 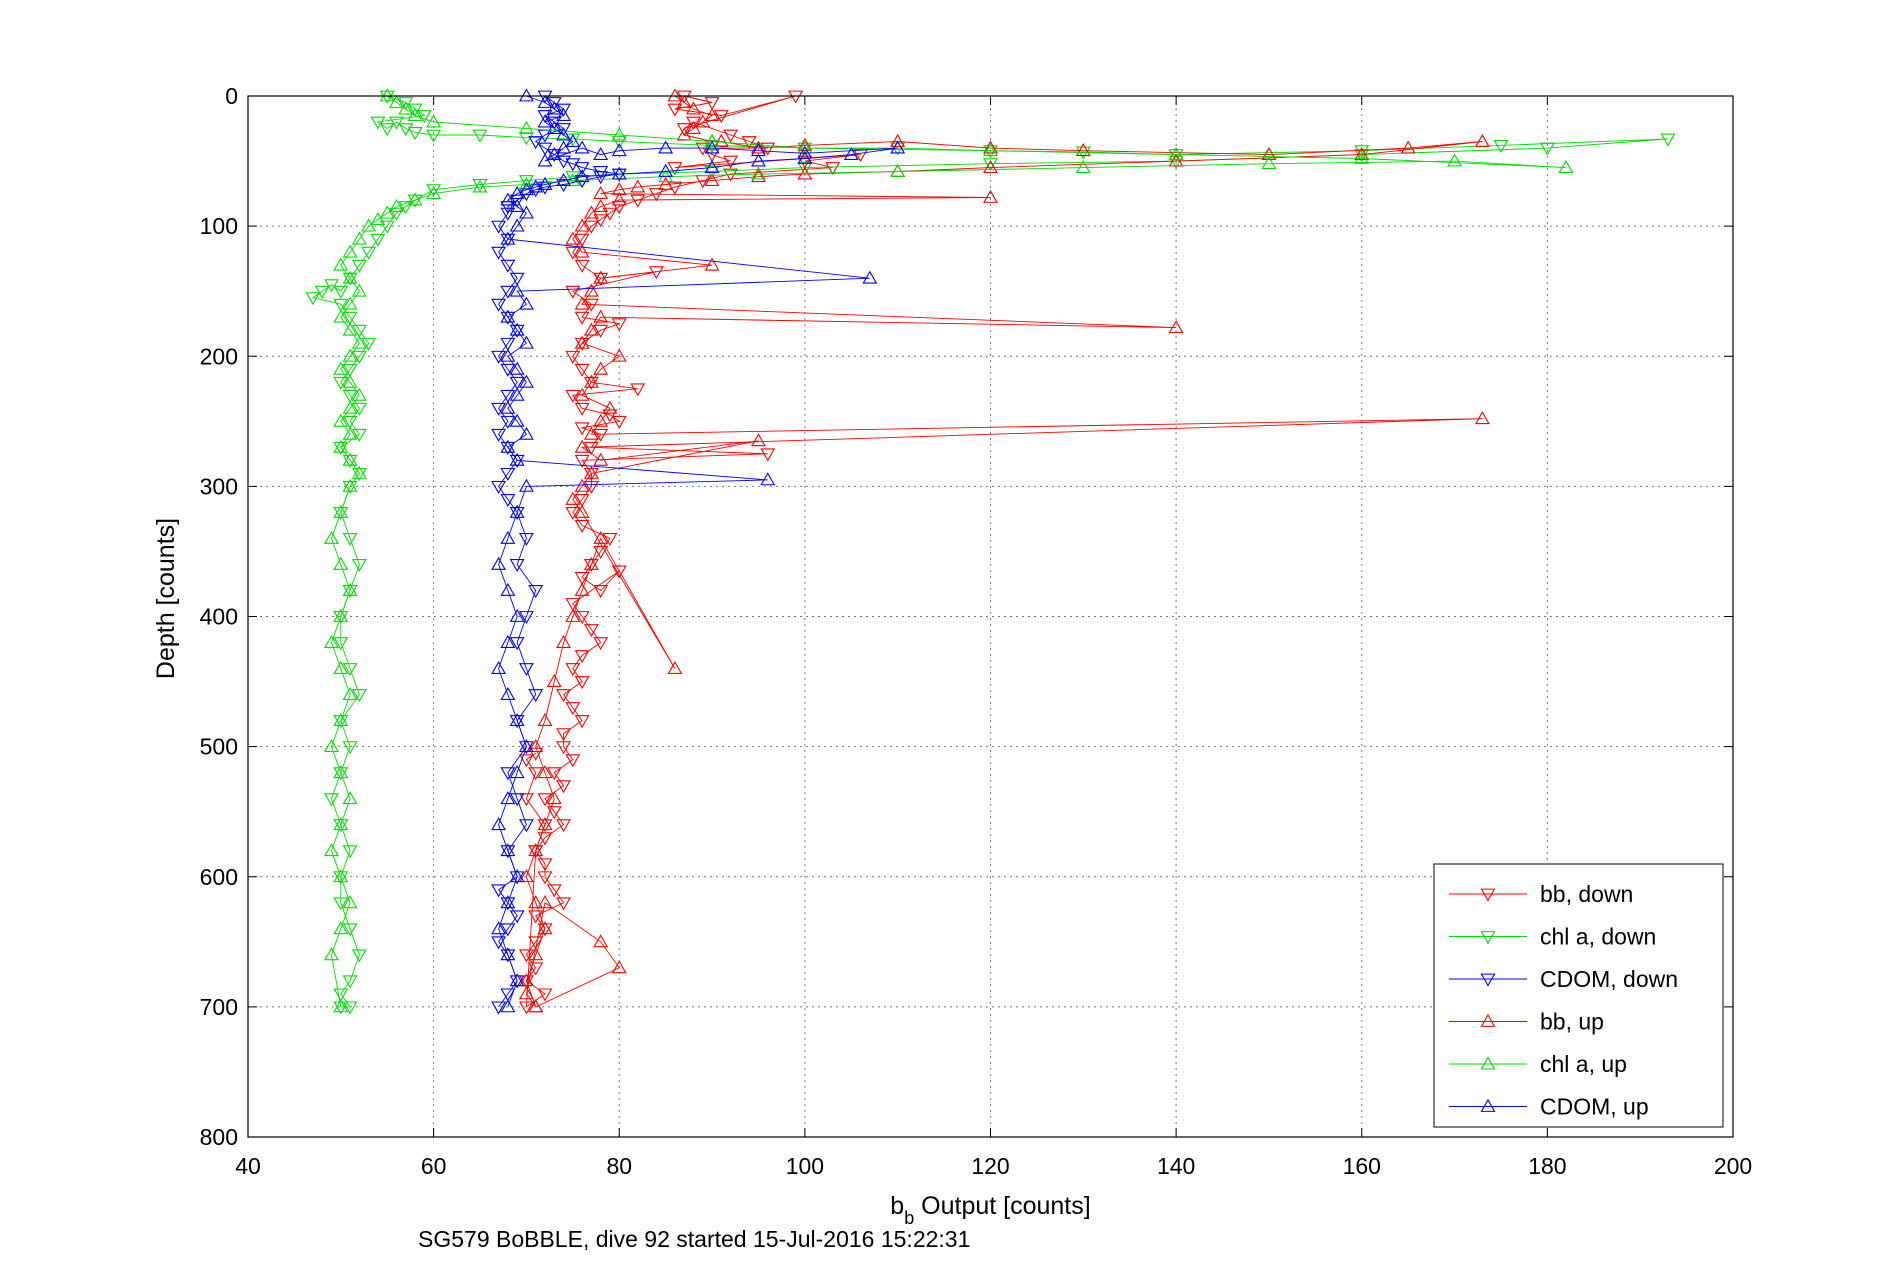 What do you see at coordinates (1609, 979) in the screenshot?
I see `legend-entry-label: CDOM, down` at bounding box center [1609, 979].